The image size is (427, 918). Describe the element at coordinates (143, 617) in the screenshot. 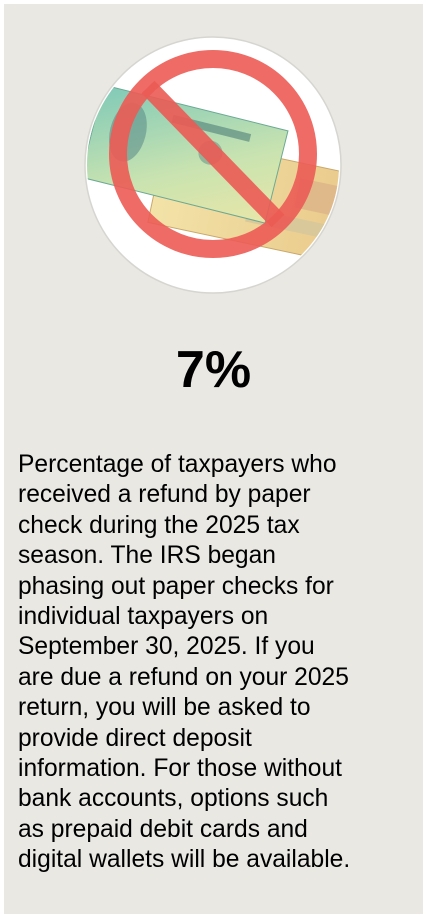

I see `description-line: individual taxpayers on` at that location.